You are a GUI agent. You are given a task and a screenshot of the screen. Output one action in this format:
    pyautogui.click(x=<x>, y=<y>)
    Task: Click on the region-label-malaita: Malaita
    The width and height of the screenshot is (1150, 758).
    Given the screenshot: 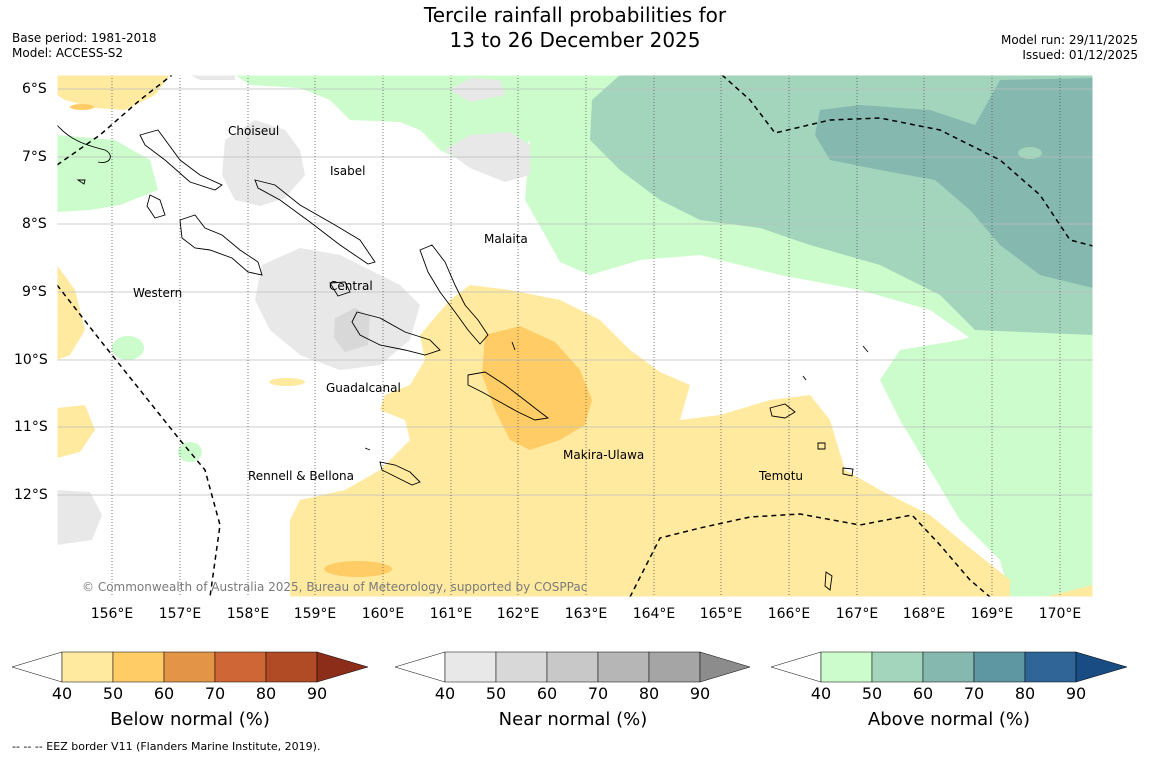 What is the action you would take?
    pyautogui.click(x=506, y=239)
    